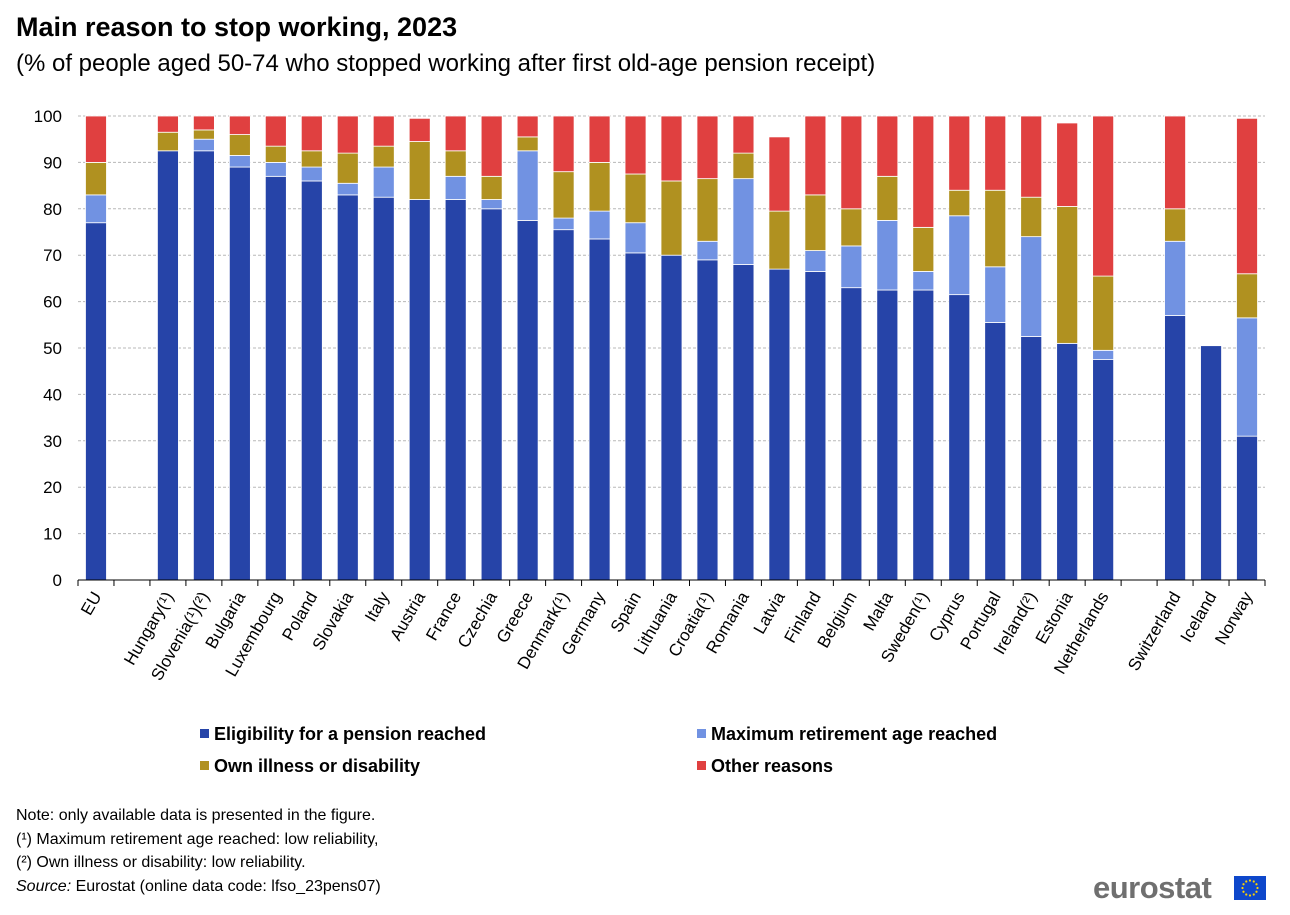  What do you see at coordinates (204, 765) in the screenshot?
I see `legend-swatch-illness` at bounding box center [204, 765].